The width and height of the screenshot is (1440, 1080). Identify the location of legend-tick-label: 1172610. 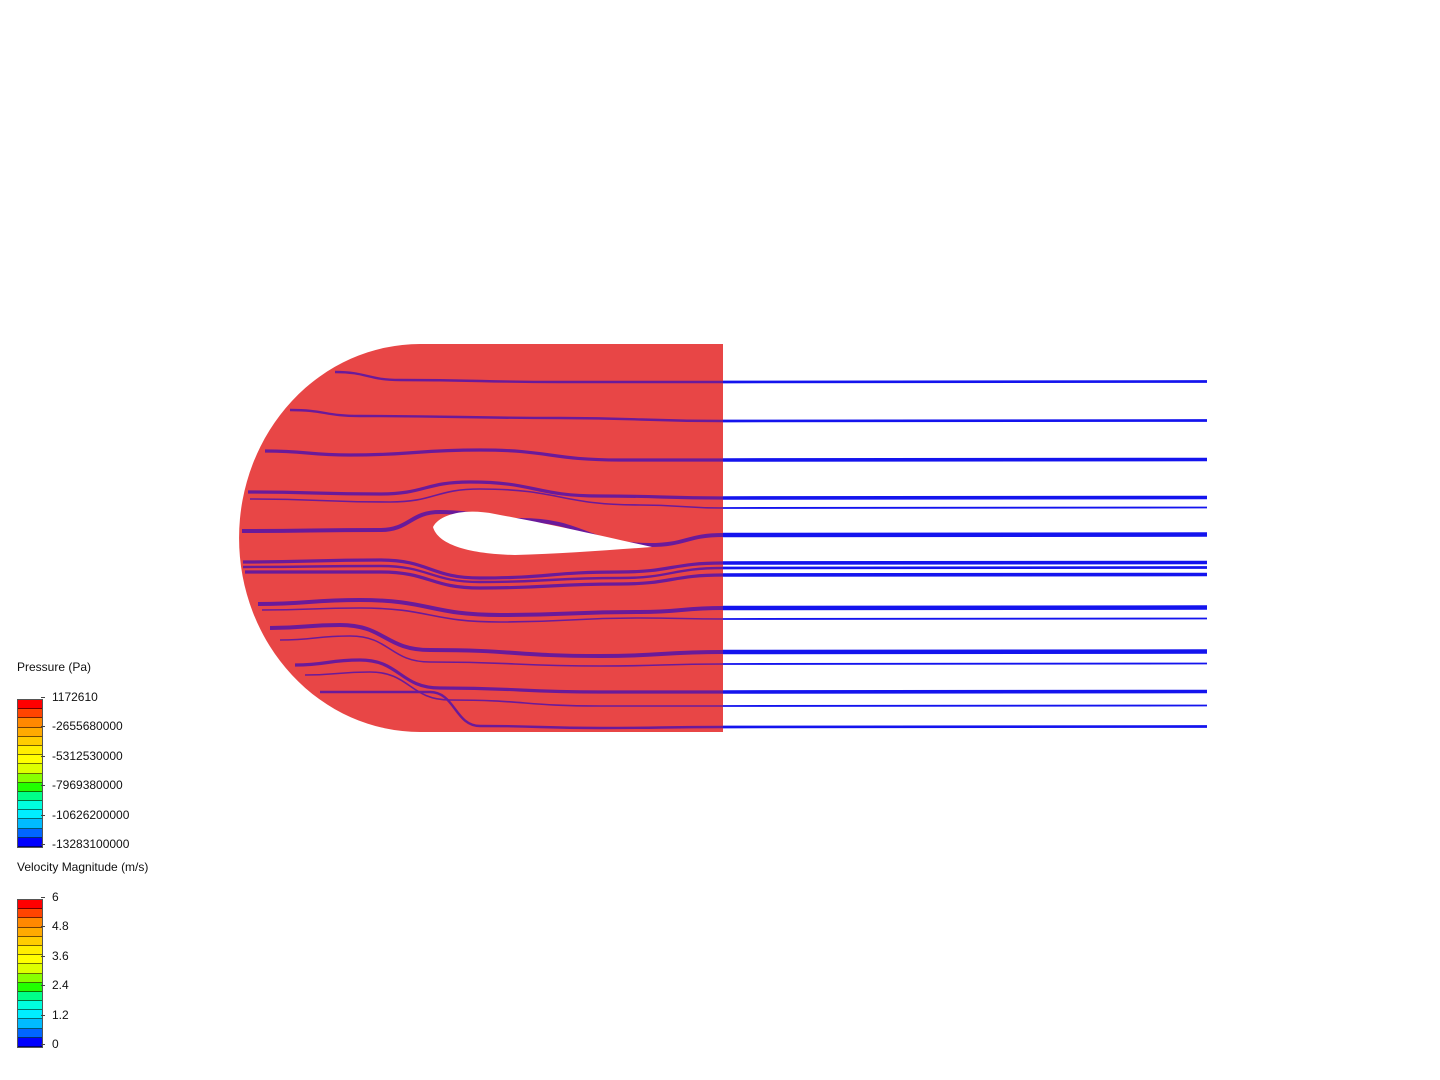
(69, 697).